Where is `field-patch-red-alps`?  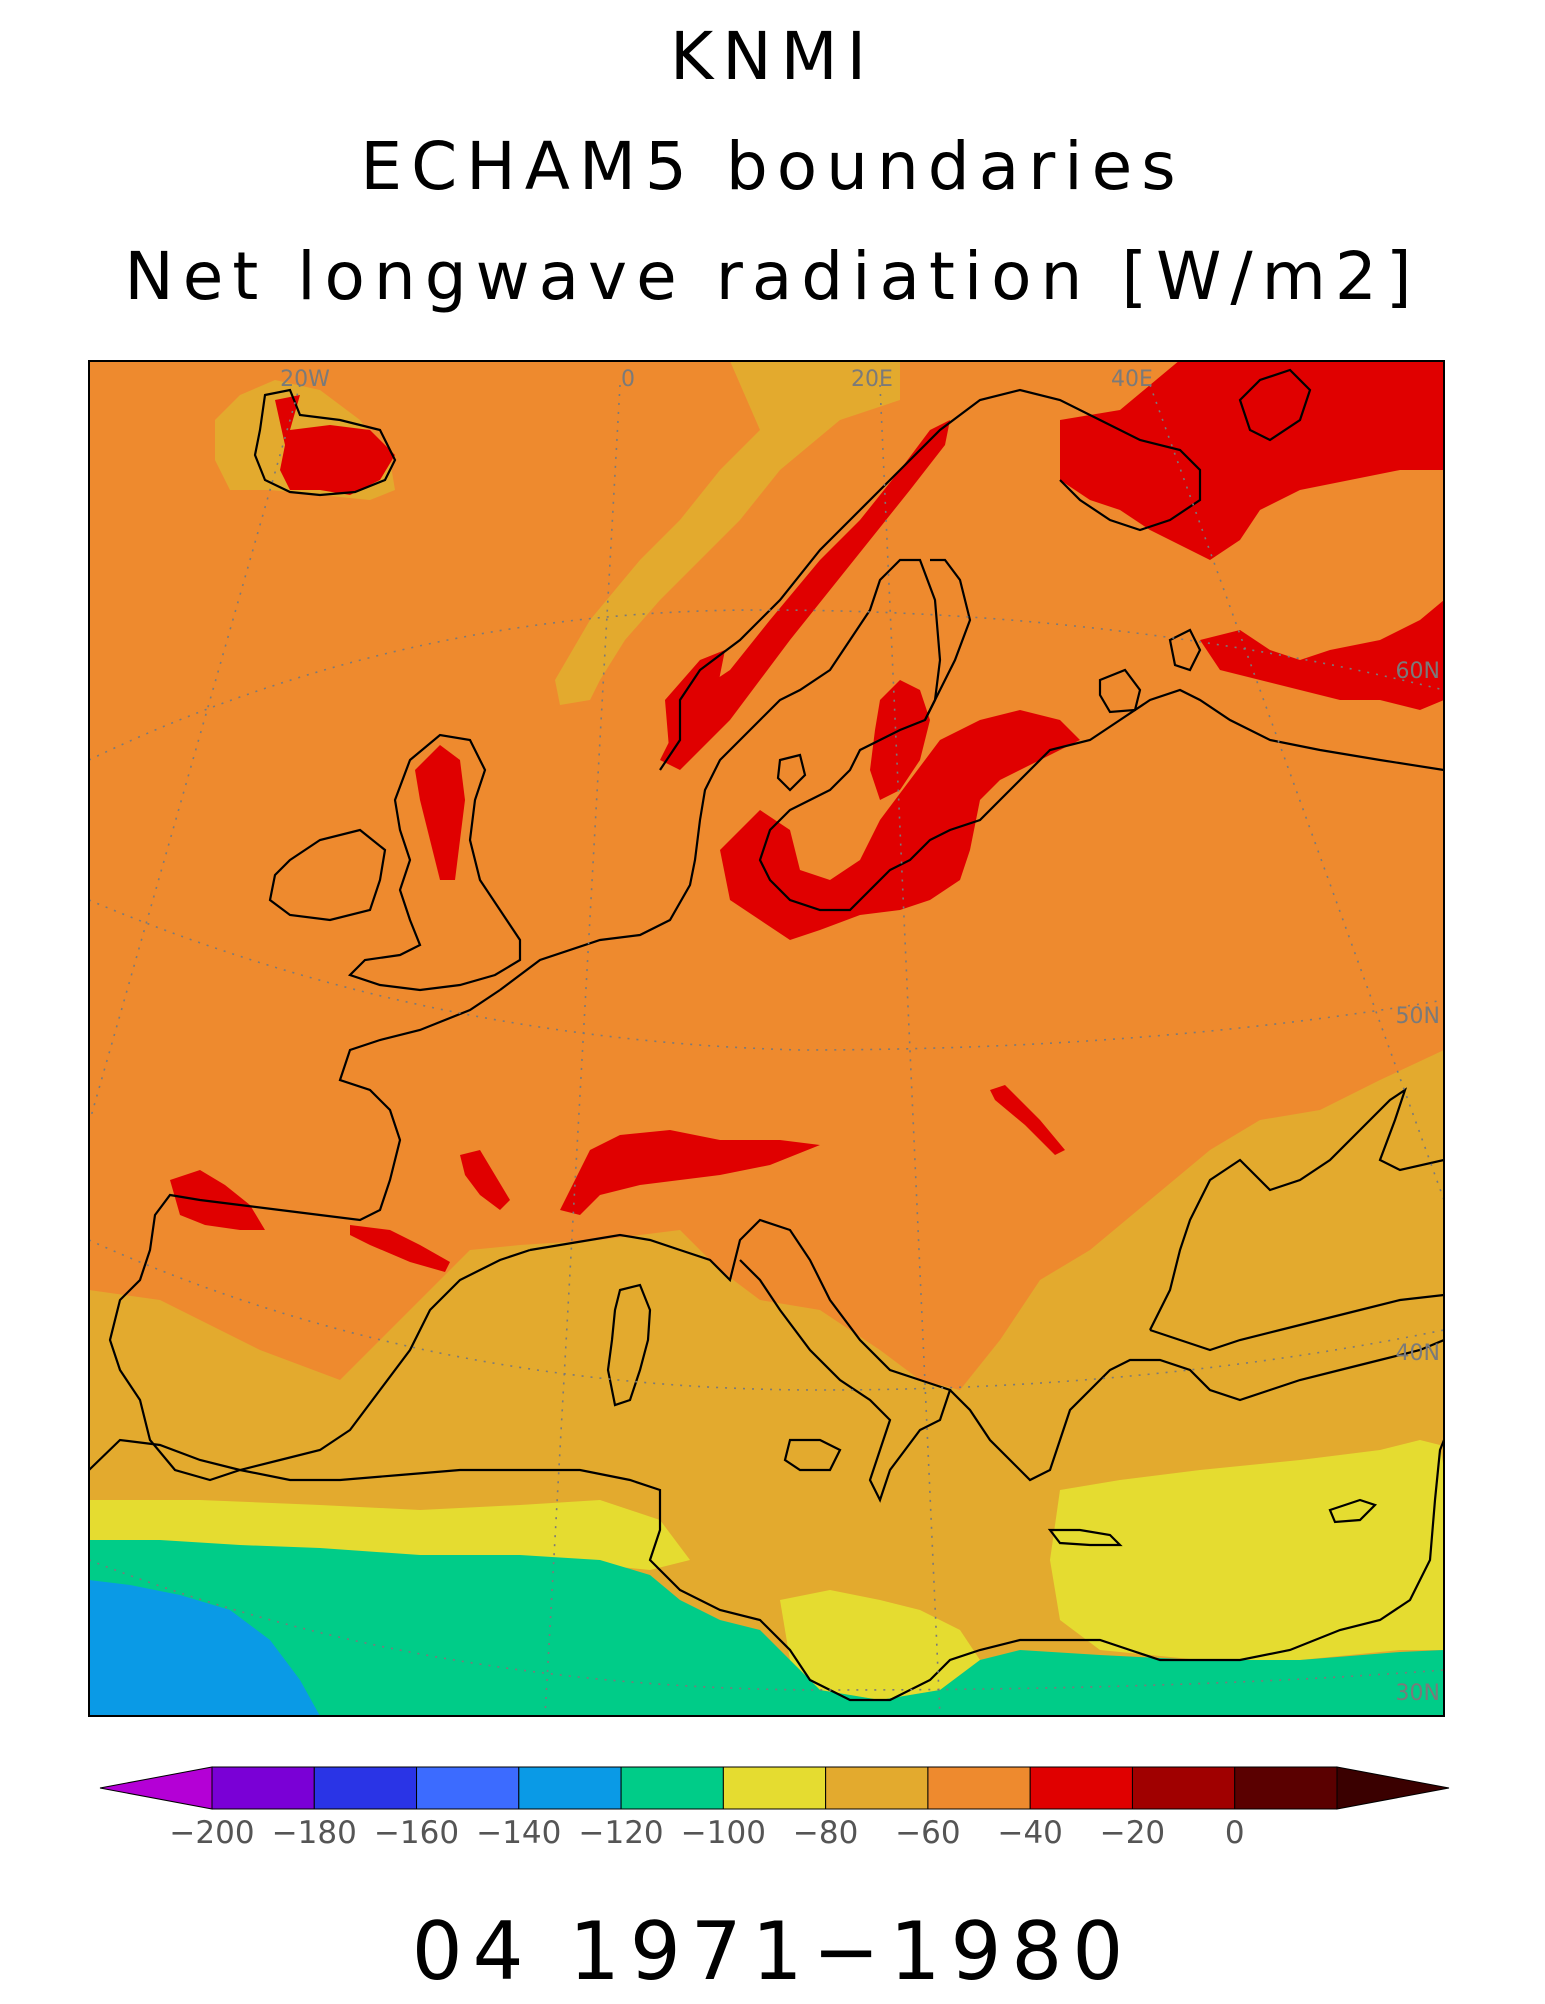 field-patch-red-alps is located at coordinates (690, 1172).